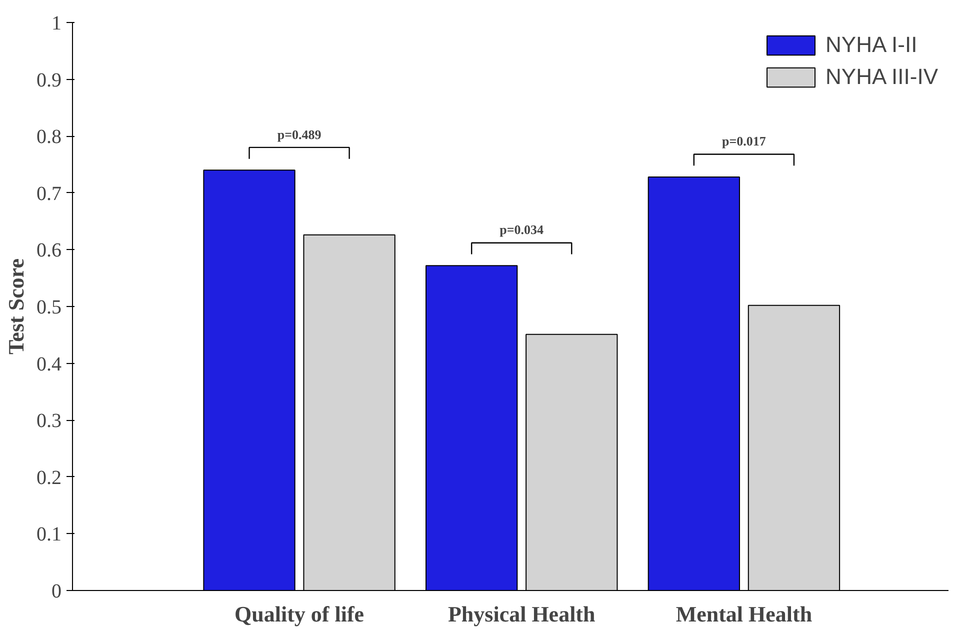  What do you see at coordinates (744, 141) in the screenshot?
I see `annotation: p=0.017` at bounding box center [744, 141].